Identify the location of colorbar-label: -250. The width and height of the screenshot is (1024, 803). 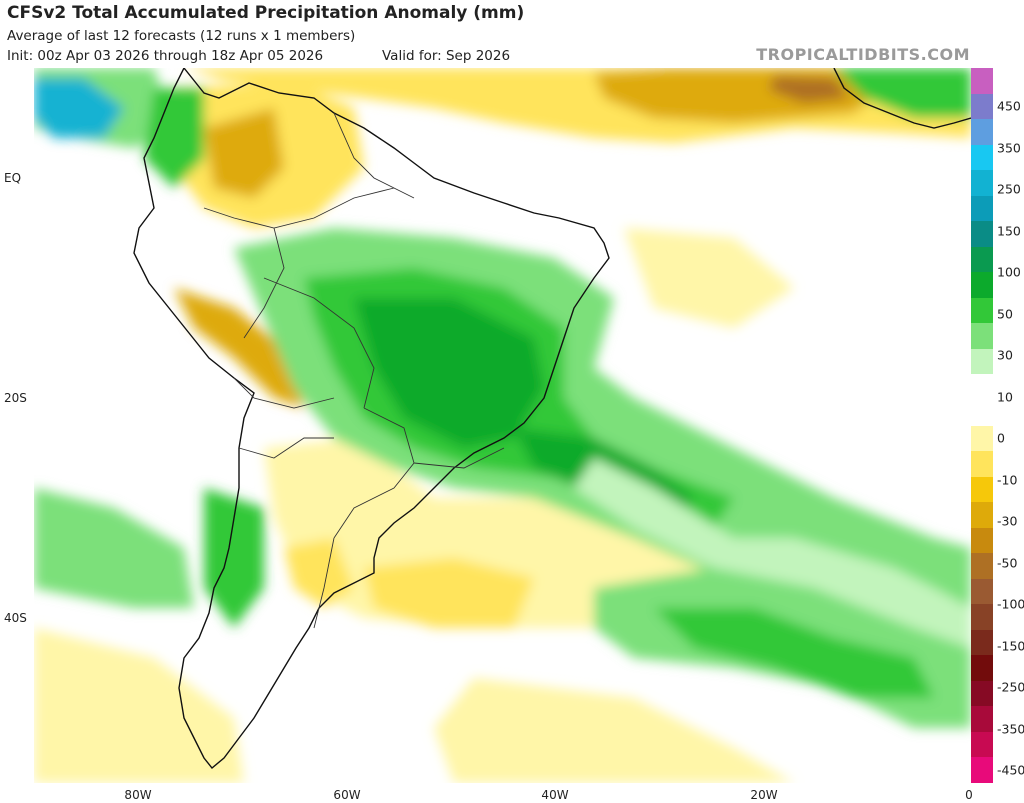
(1010, 687).